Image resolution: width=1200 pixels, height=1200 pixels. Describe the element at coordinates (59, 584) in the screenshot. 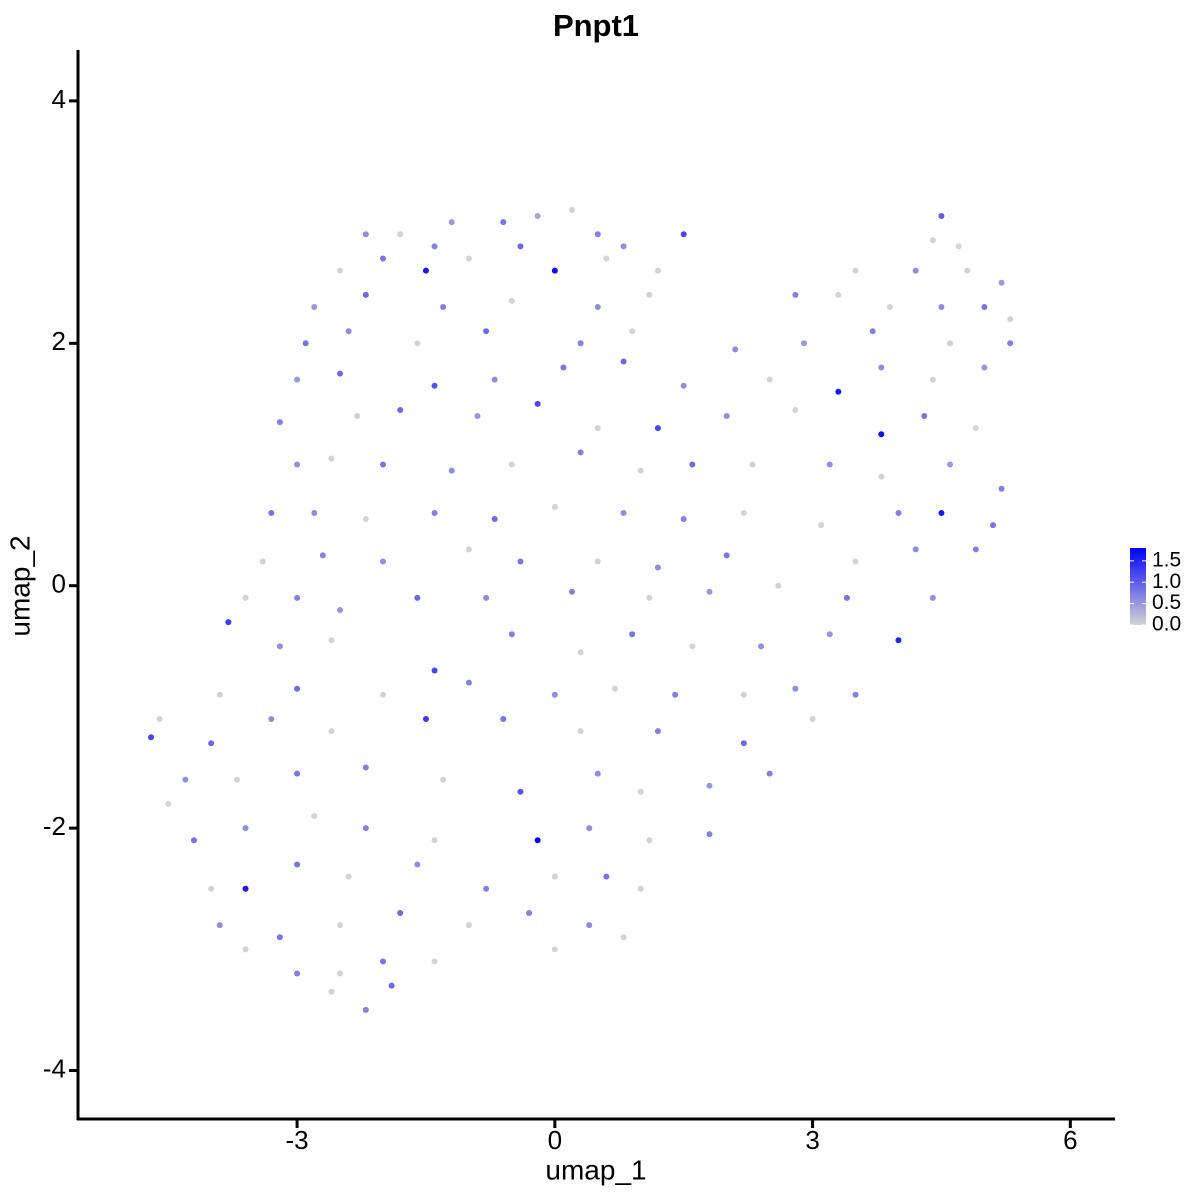

I see `y-tick-label: 0` at that location.